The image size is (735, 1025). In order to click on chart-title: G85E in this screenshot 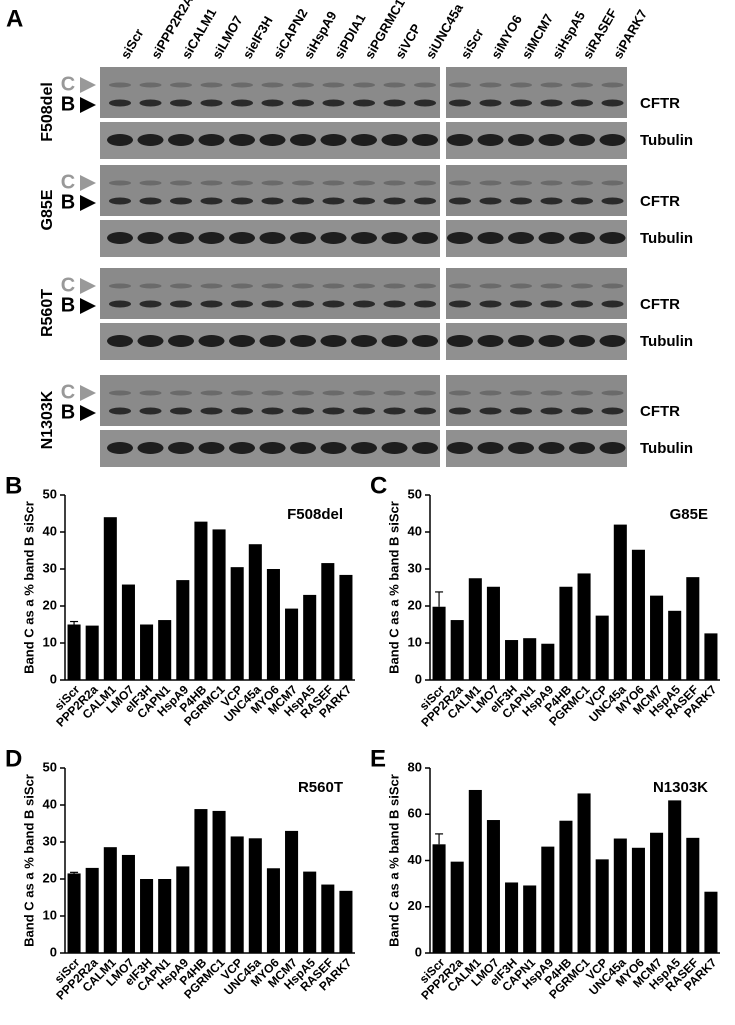, I will do `click(689, 514)`.